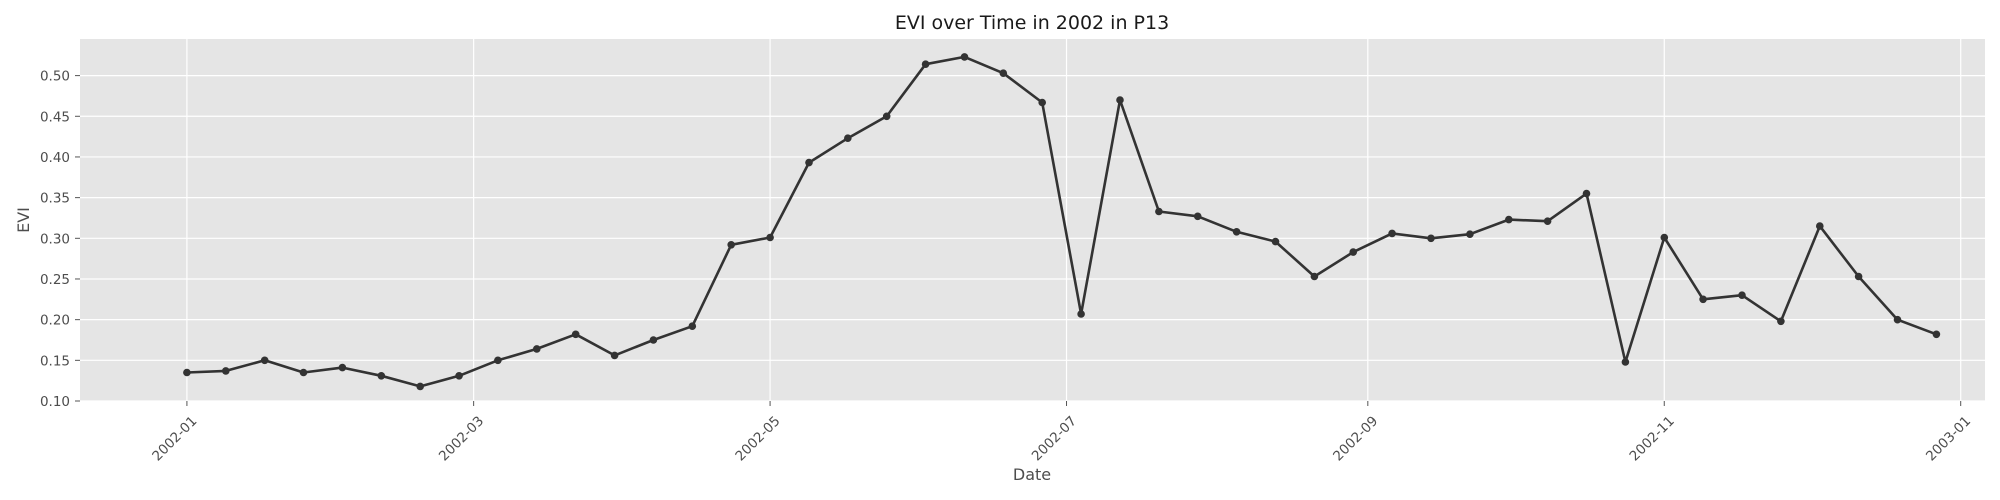 Image resolution: width=2000 pixels, height=500 pixels. I want to click on x-tick-label: 2003-01, so click(1948, 438).